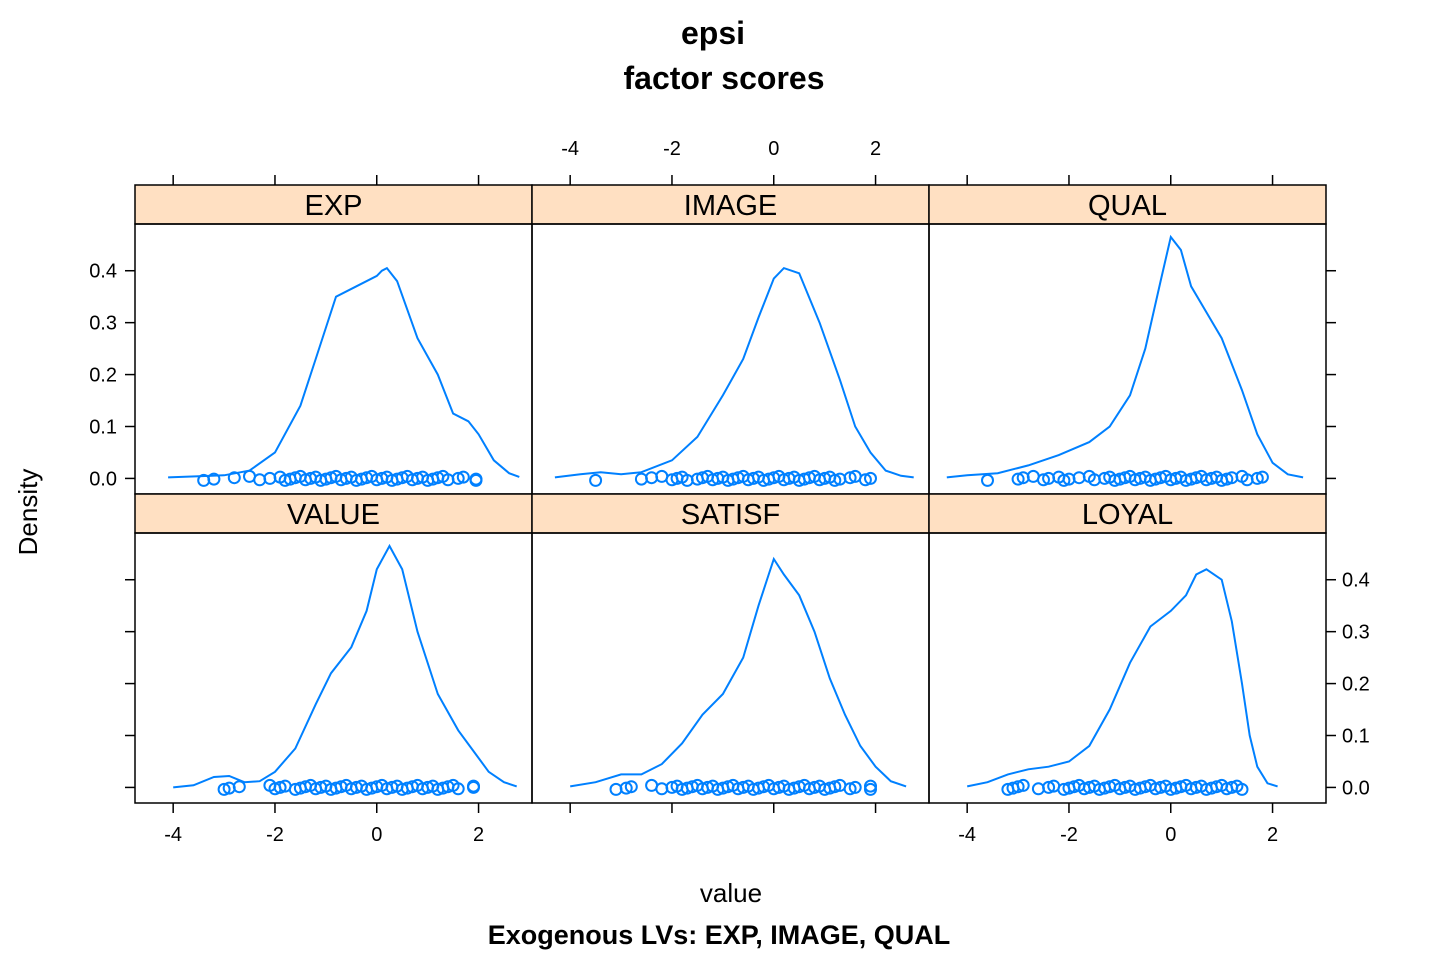  I want to click on strip-image, so click(730, 204).